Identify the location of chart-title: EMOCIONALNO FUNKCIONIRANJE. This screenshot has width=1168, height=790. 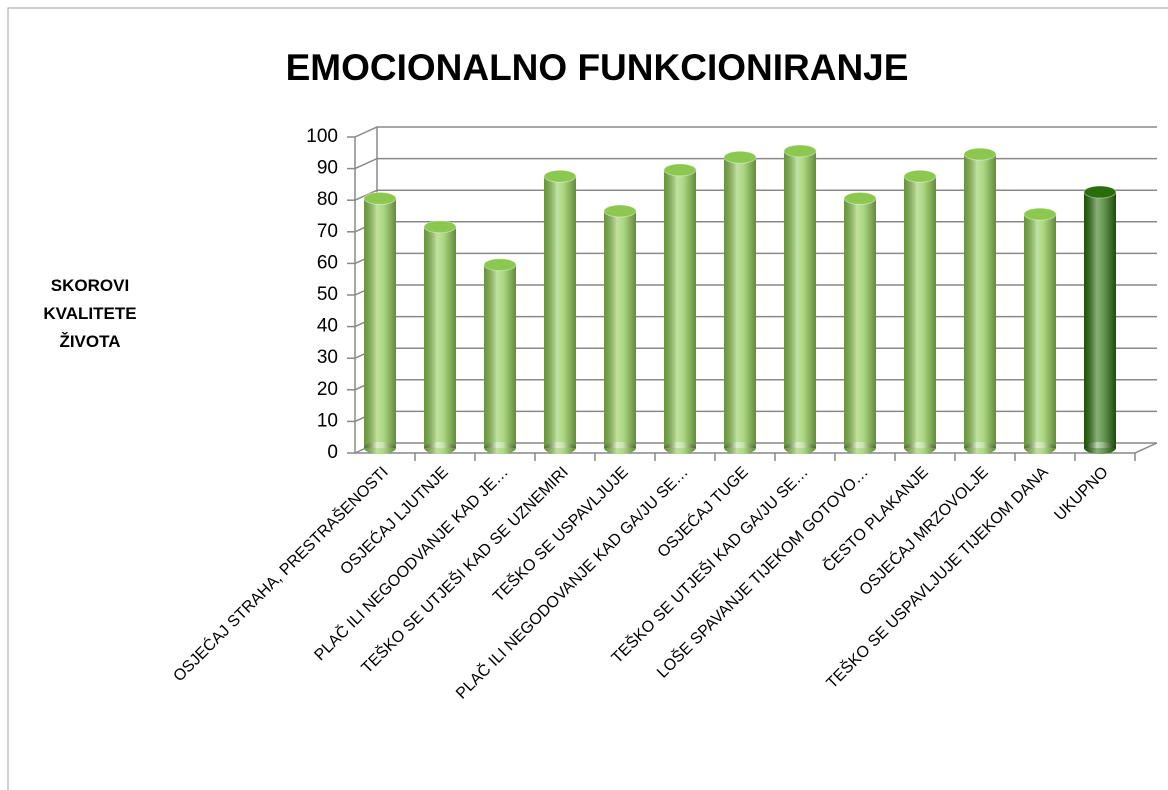
(597, 67).